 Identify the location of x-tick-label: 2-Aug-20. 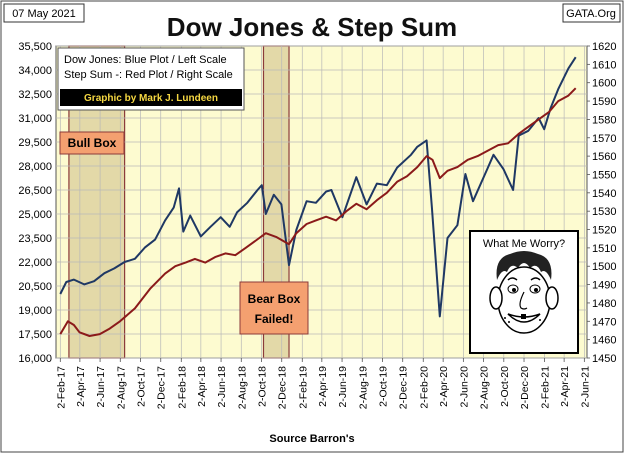
(485, 387).